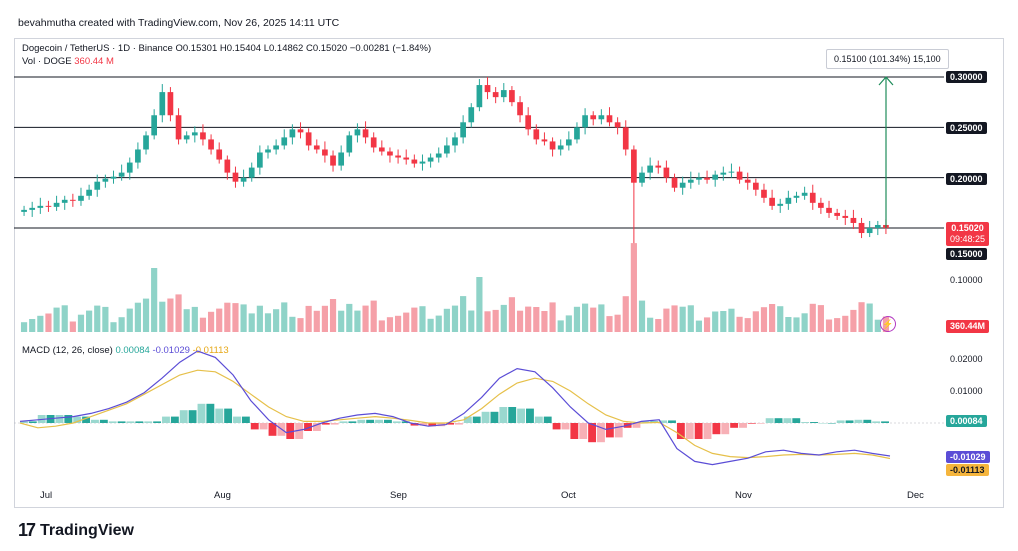 The image size is (1018, 551). What do you see at coordinates (966, 128) in the screenshot?
I see `price-tick-025: 0.25000` at bounding box center [966, 128].